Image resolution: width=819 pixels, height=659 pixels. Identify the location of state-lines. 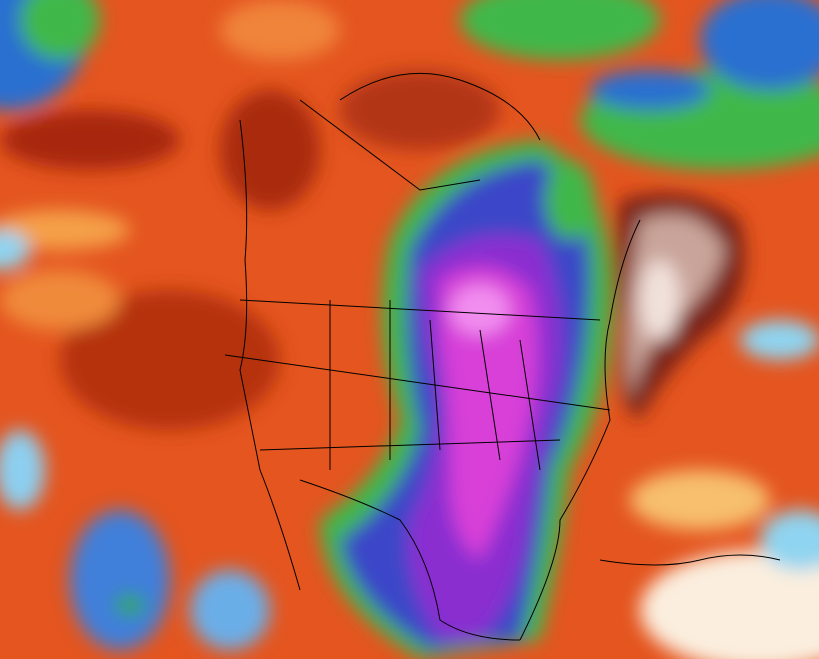
(435, 385).